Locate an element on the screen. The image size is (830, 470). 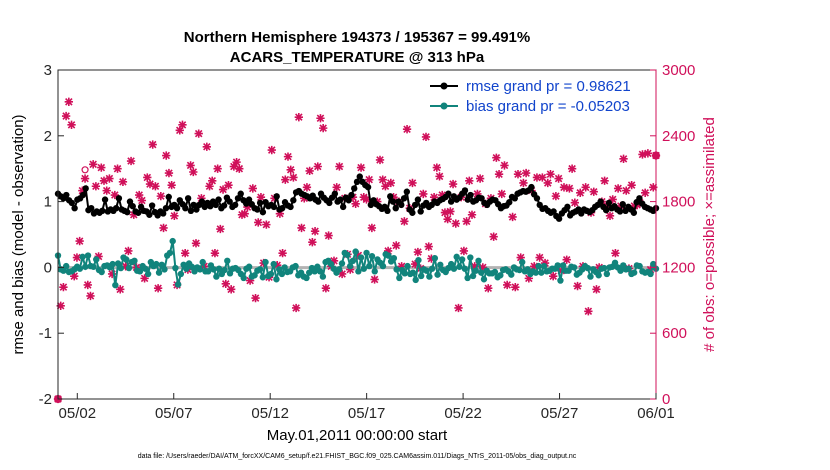
left-axis-tick-label: 2 is located at coordinates (48, 136).